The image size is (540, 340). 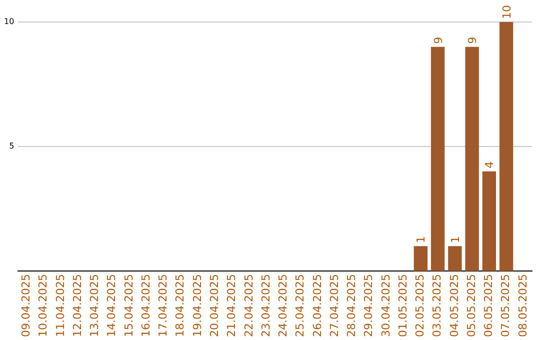 What do you see at coordinates (351, 306) in the screenshot?
I see `x-tick-label: 28.04.2025` at bounding box center [351, 306].